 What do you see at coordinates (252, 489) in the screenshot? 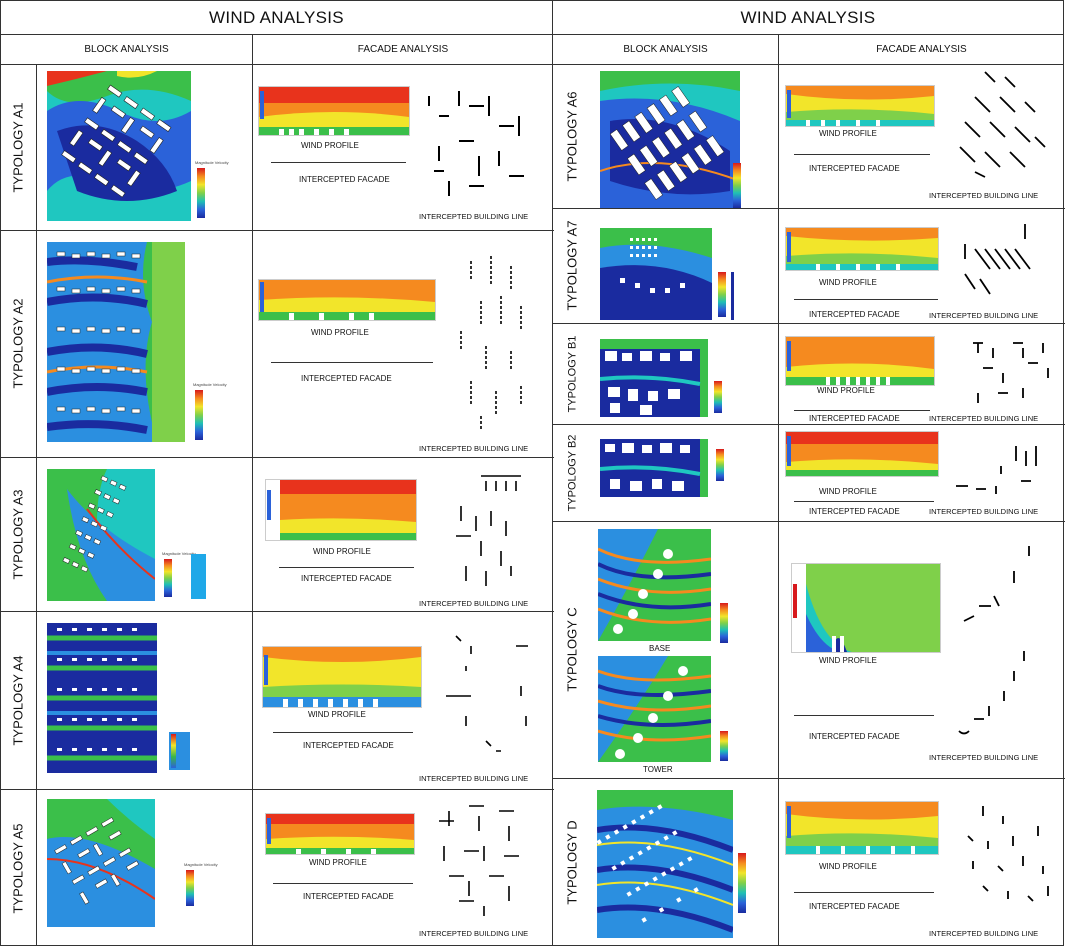
I see `left-column-divider` at bounding box center [252, 489].